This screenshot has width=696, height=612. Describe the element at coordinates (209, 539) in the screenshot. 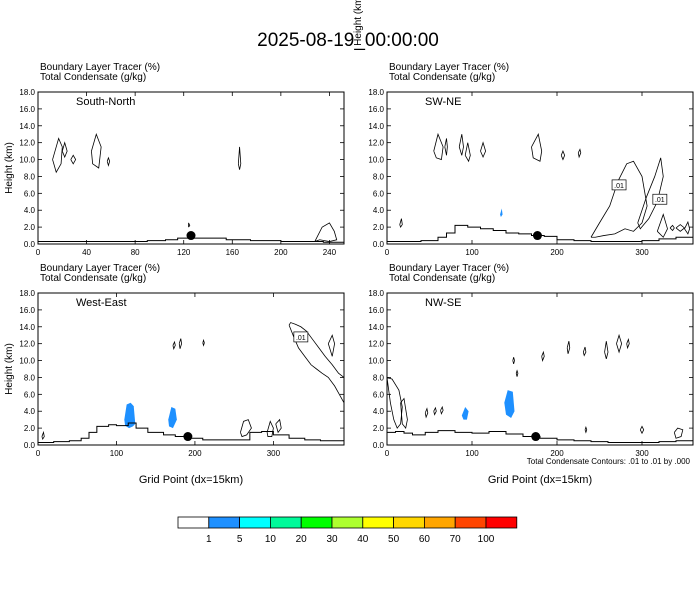

I see `colorbar-label: 1` at that location.